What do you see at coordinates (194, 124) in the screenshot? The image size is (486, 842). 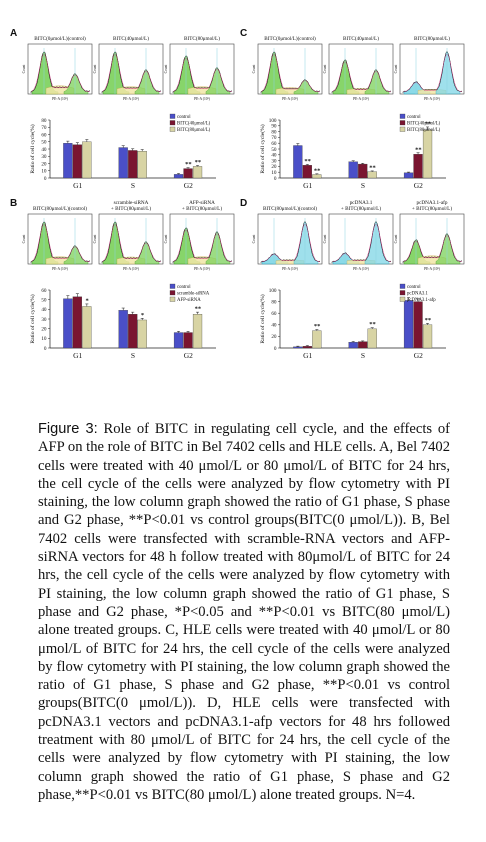 I see `legend-label: BITC(40μmol/L)` at bounding box center [194, 124].